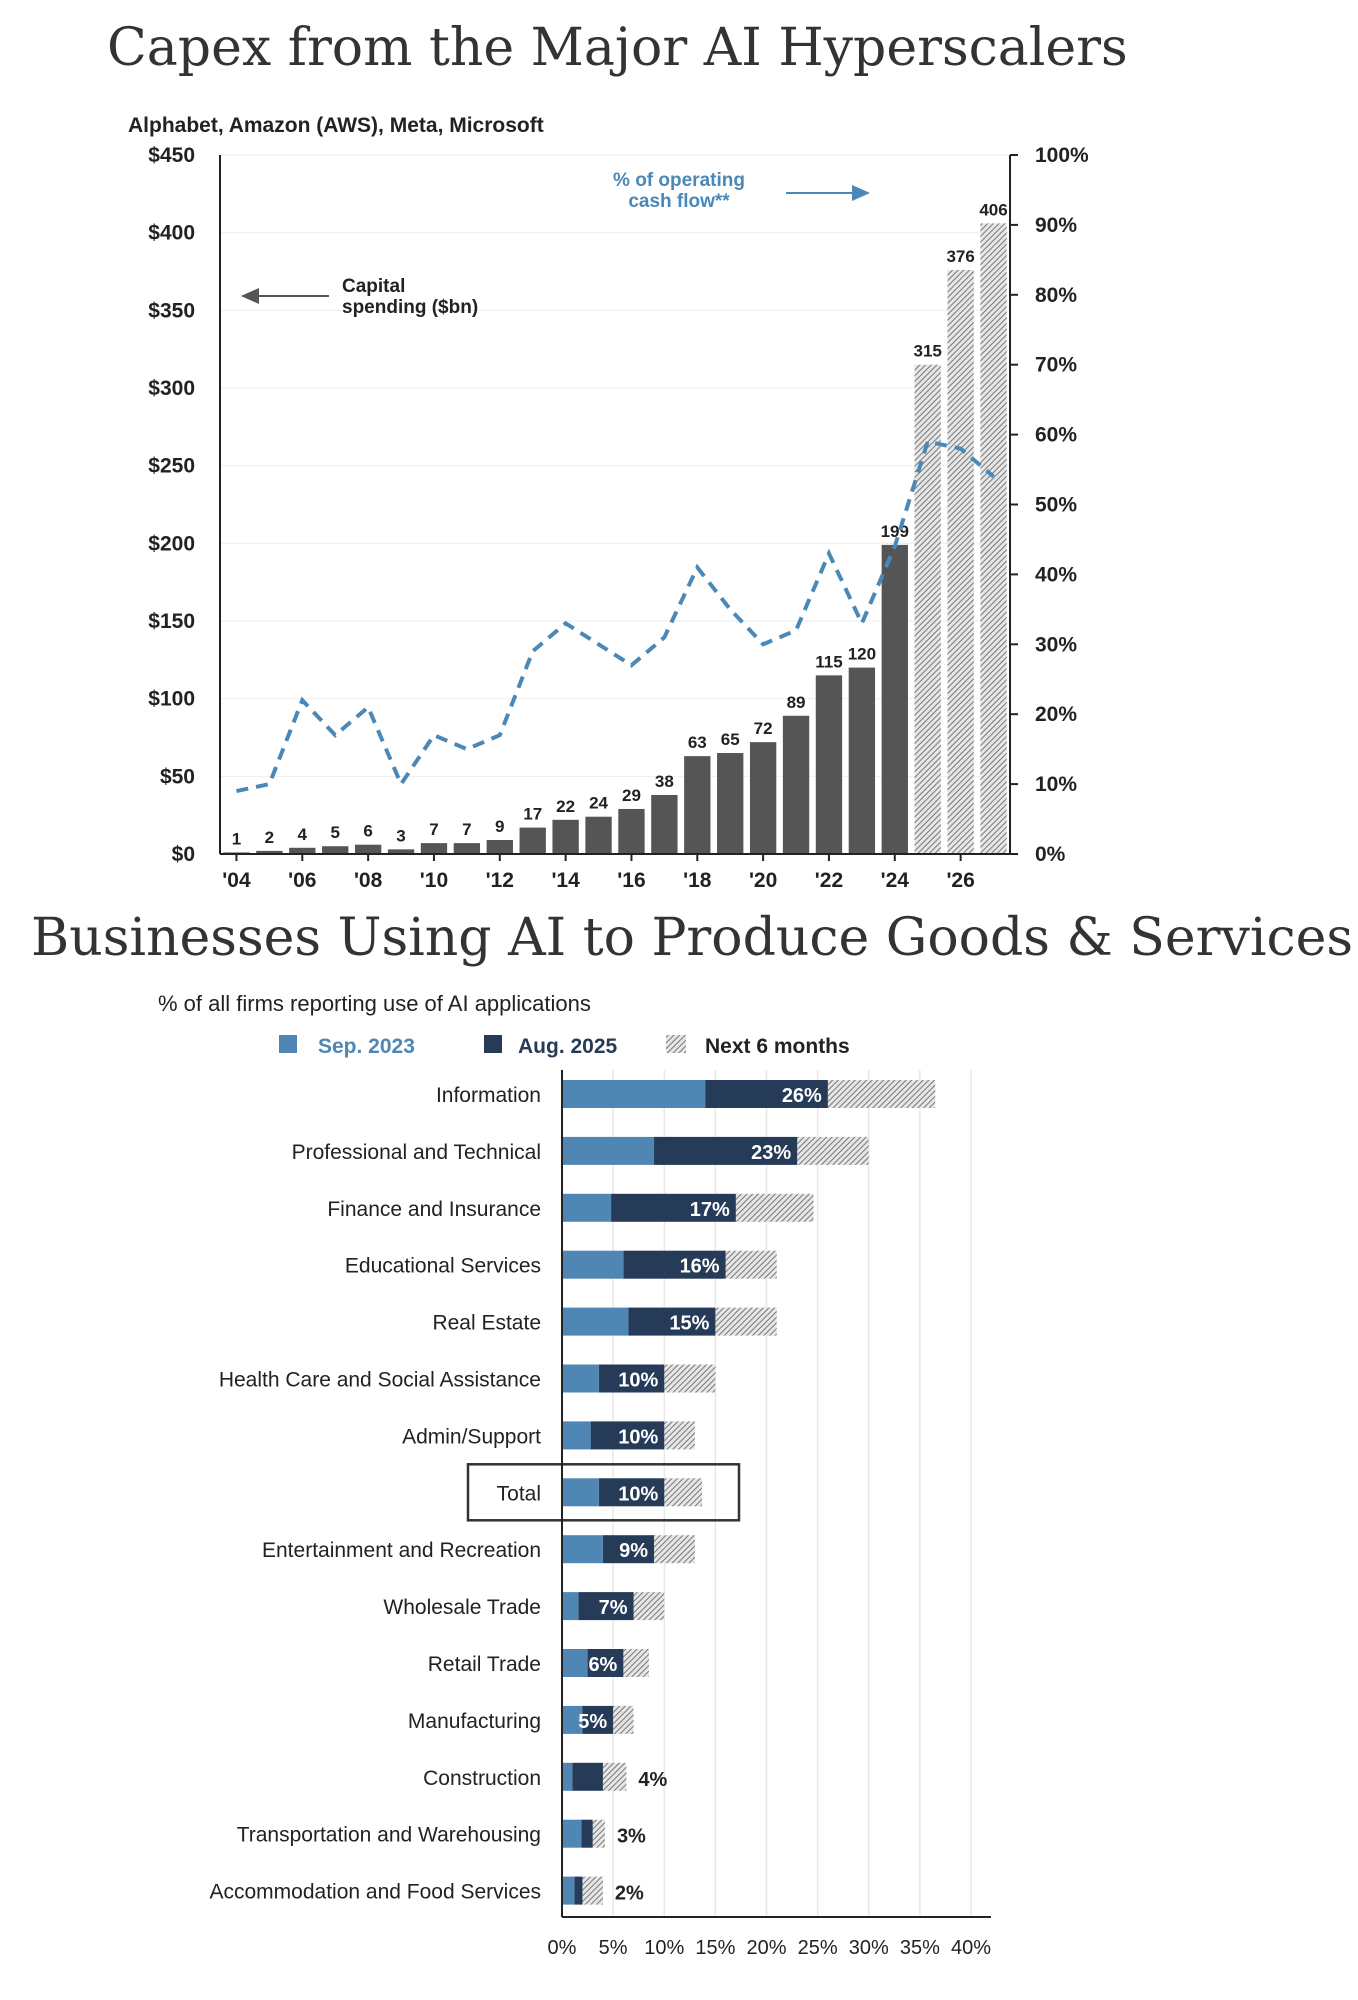 This screenshot has height=2000, width=1358. Describe the element at coordinates (895, 880) in the screenshot. I see `x-axis-tick-label: '24` at that location.